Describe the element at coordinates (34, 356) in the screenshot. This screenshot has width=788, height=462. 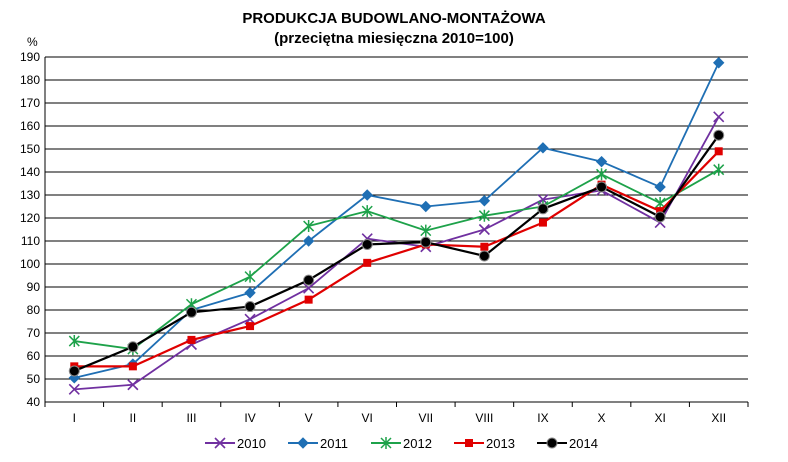
I see `y-tick-label: 60` at that location.